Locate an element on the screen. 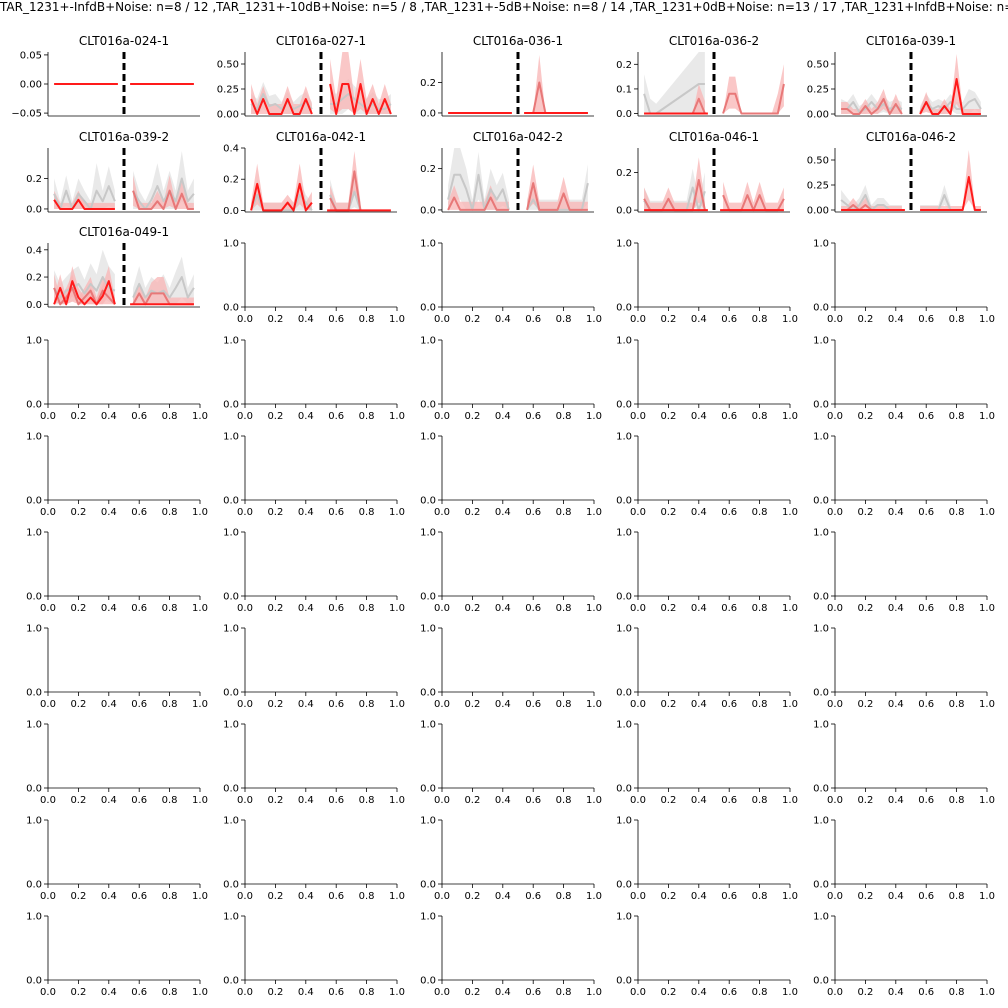  subplot-title: CLT016a-042-2 is located at coordinates (518, 137).